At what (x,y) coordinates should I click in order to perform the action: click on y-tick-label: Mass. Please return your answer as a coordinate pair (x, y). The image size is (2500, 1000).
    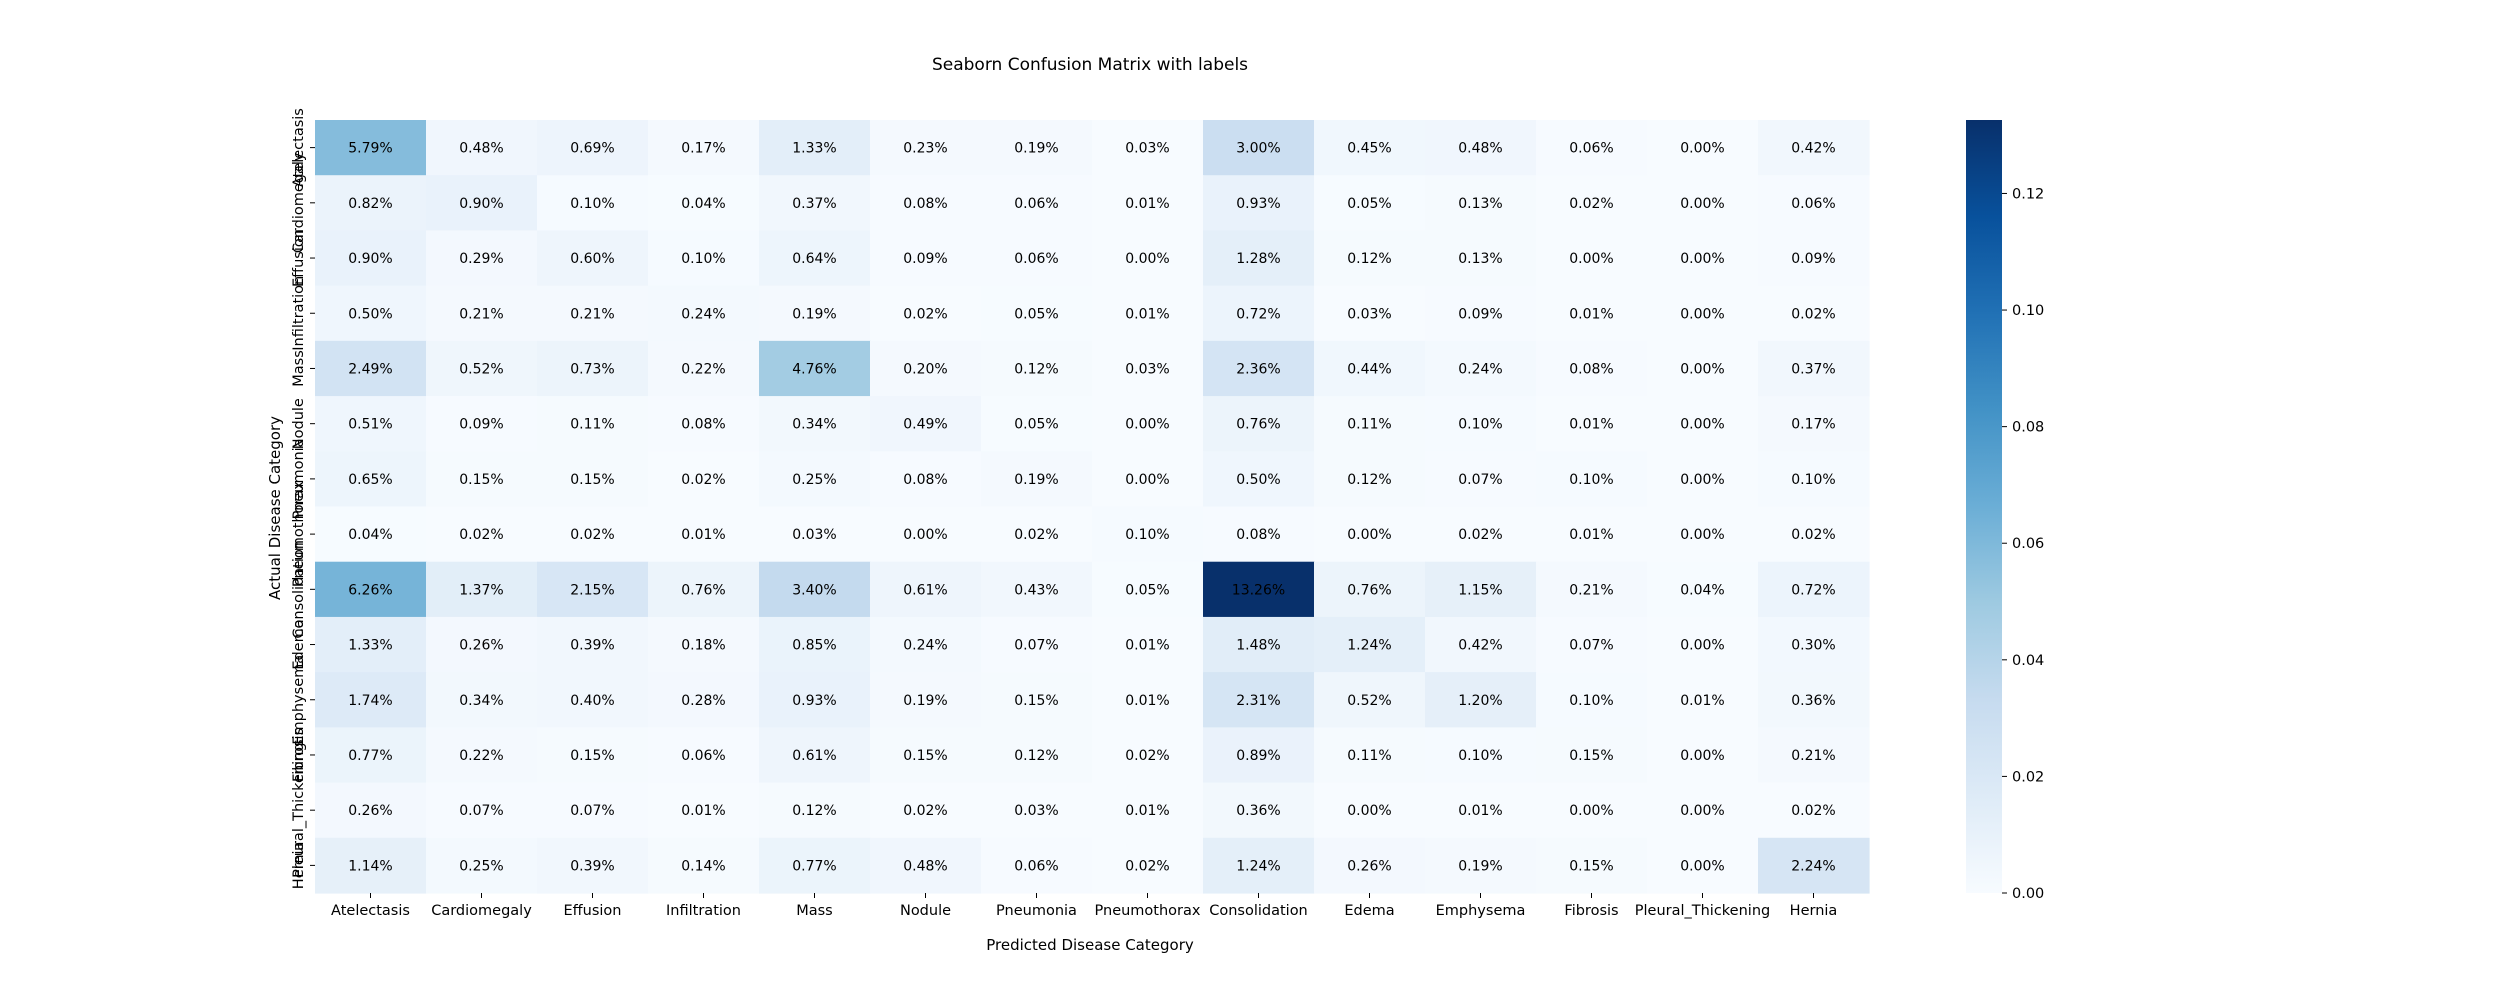
    Looking at the image, I should click on (299, 368).